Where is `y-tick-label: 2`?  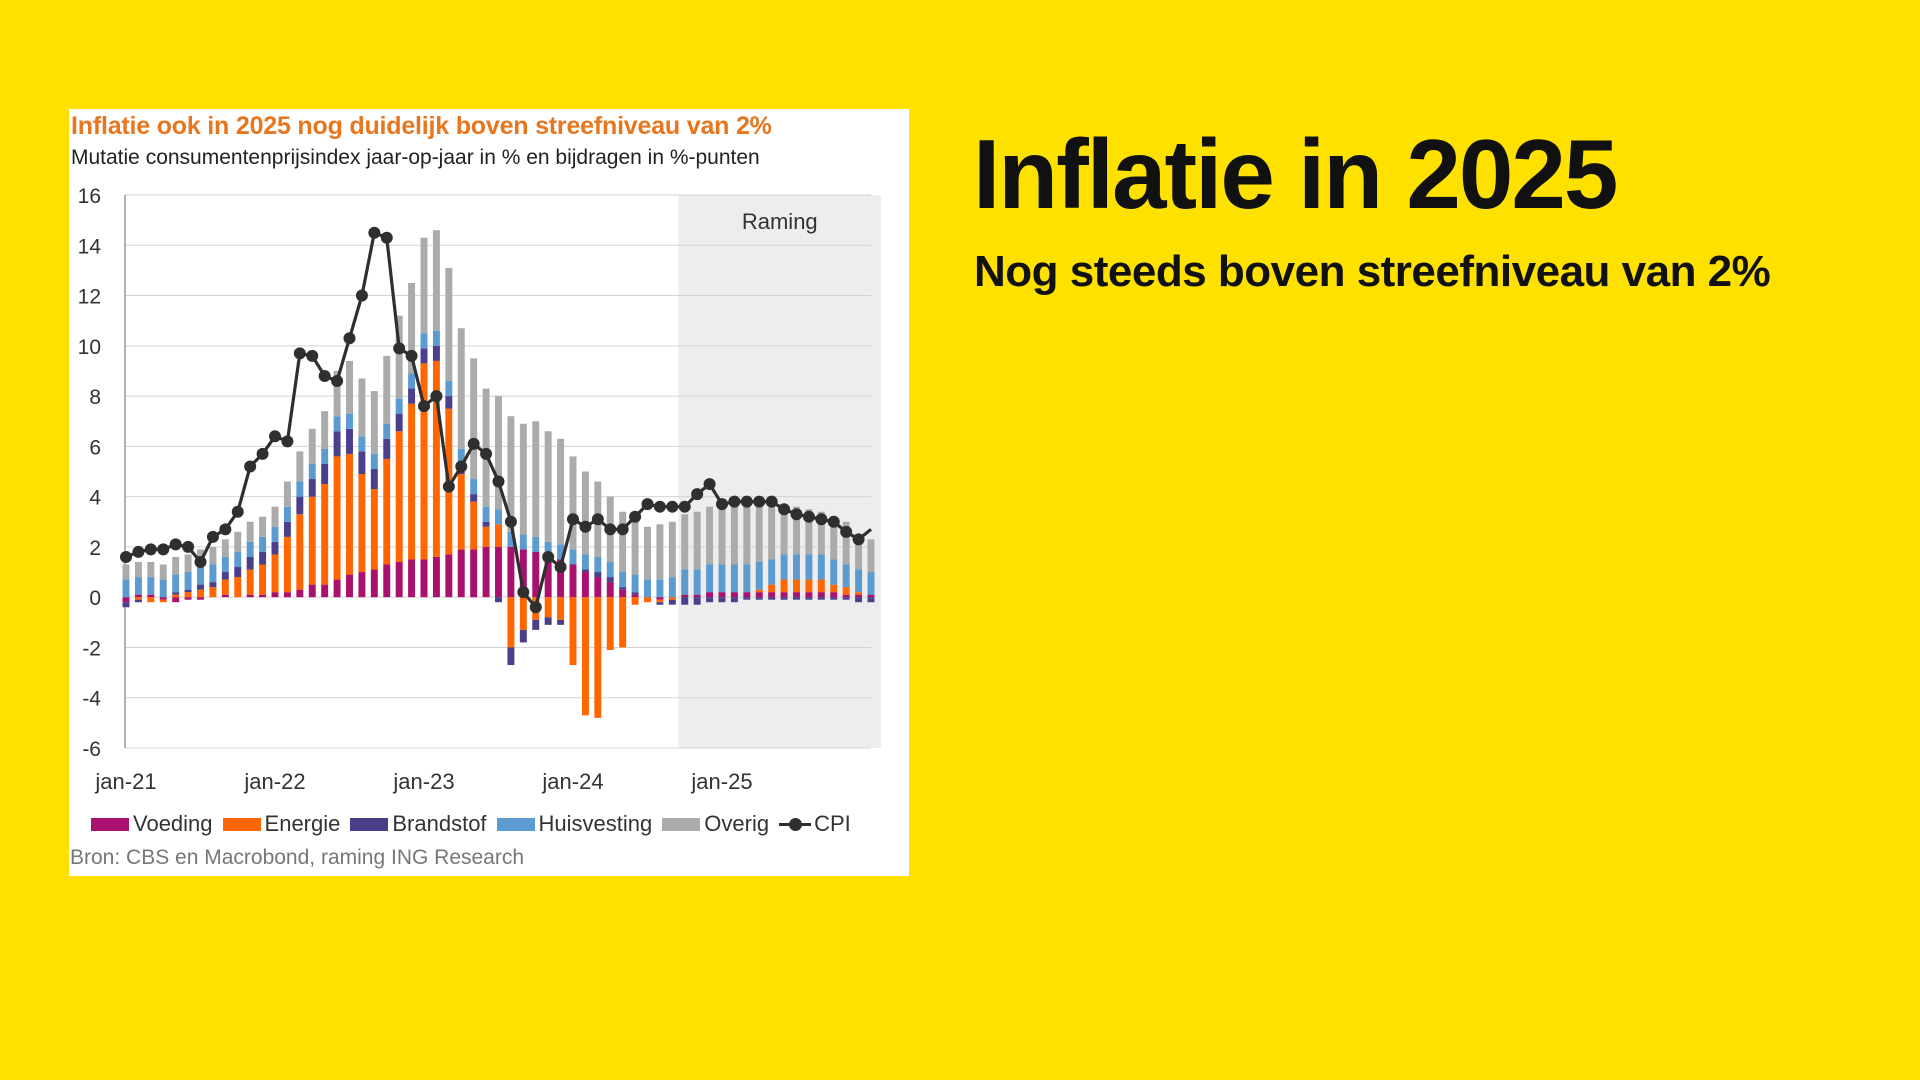 y-tick-label: 2 is located at coordinates (95, 548).